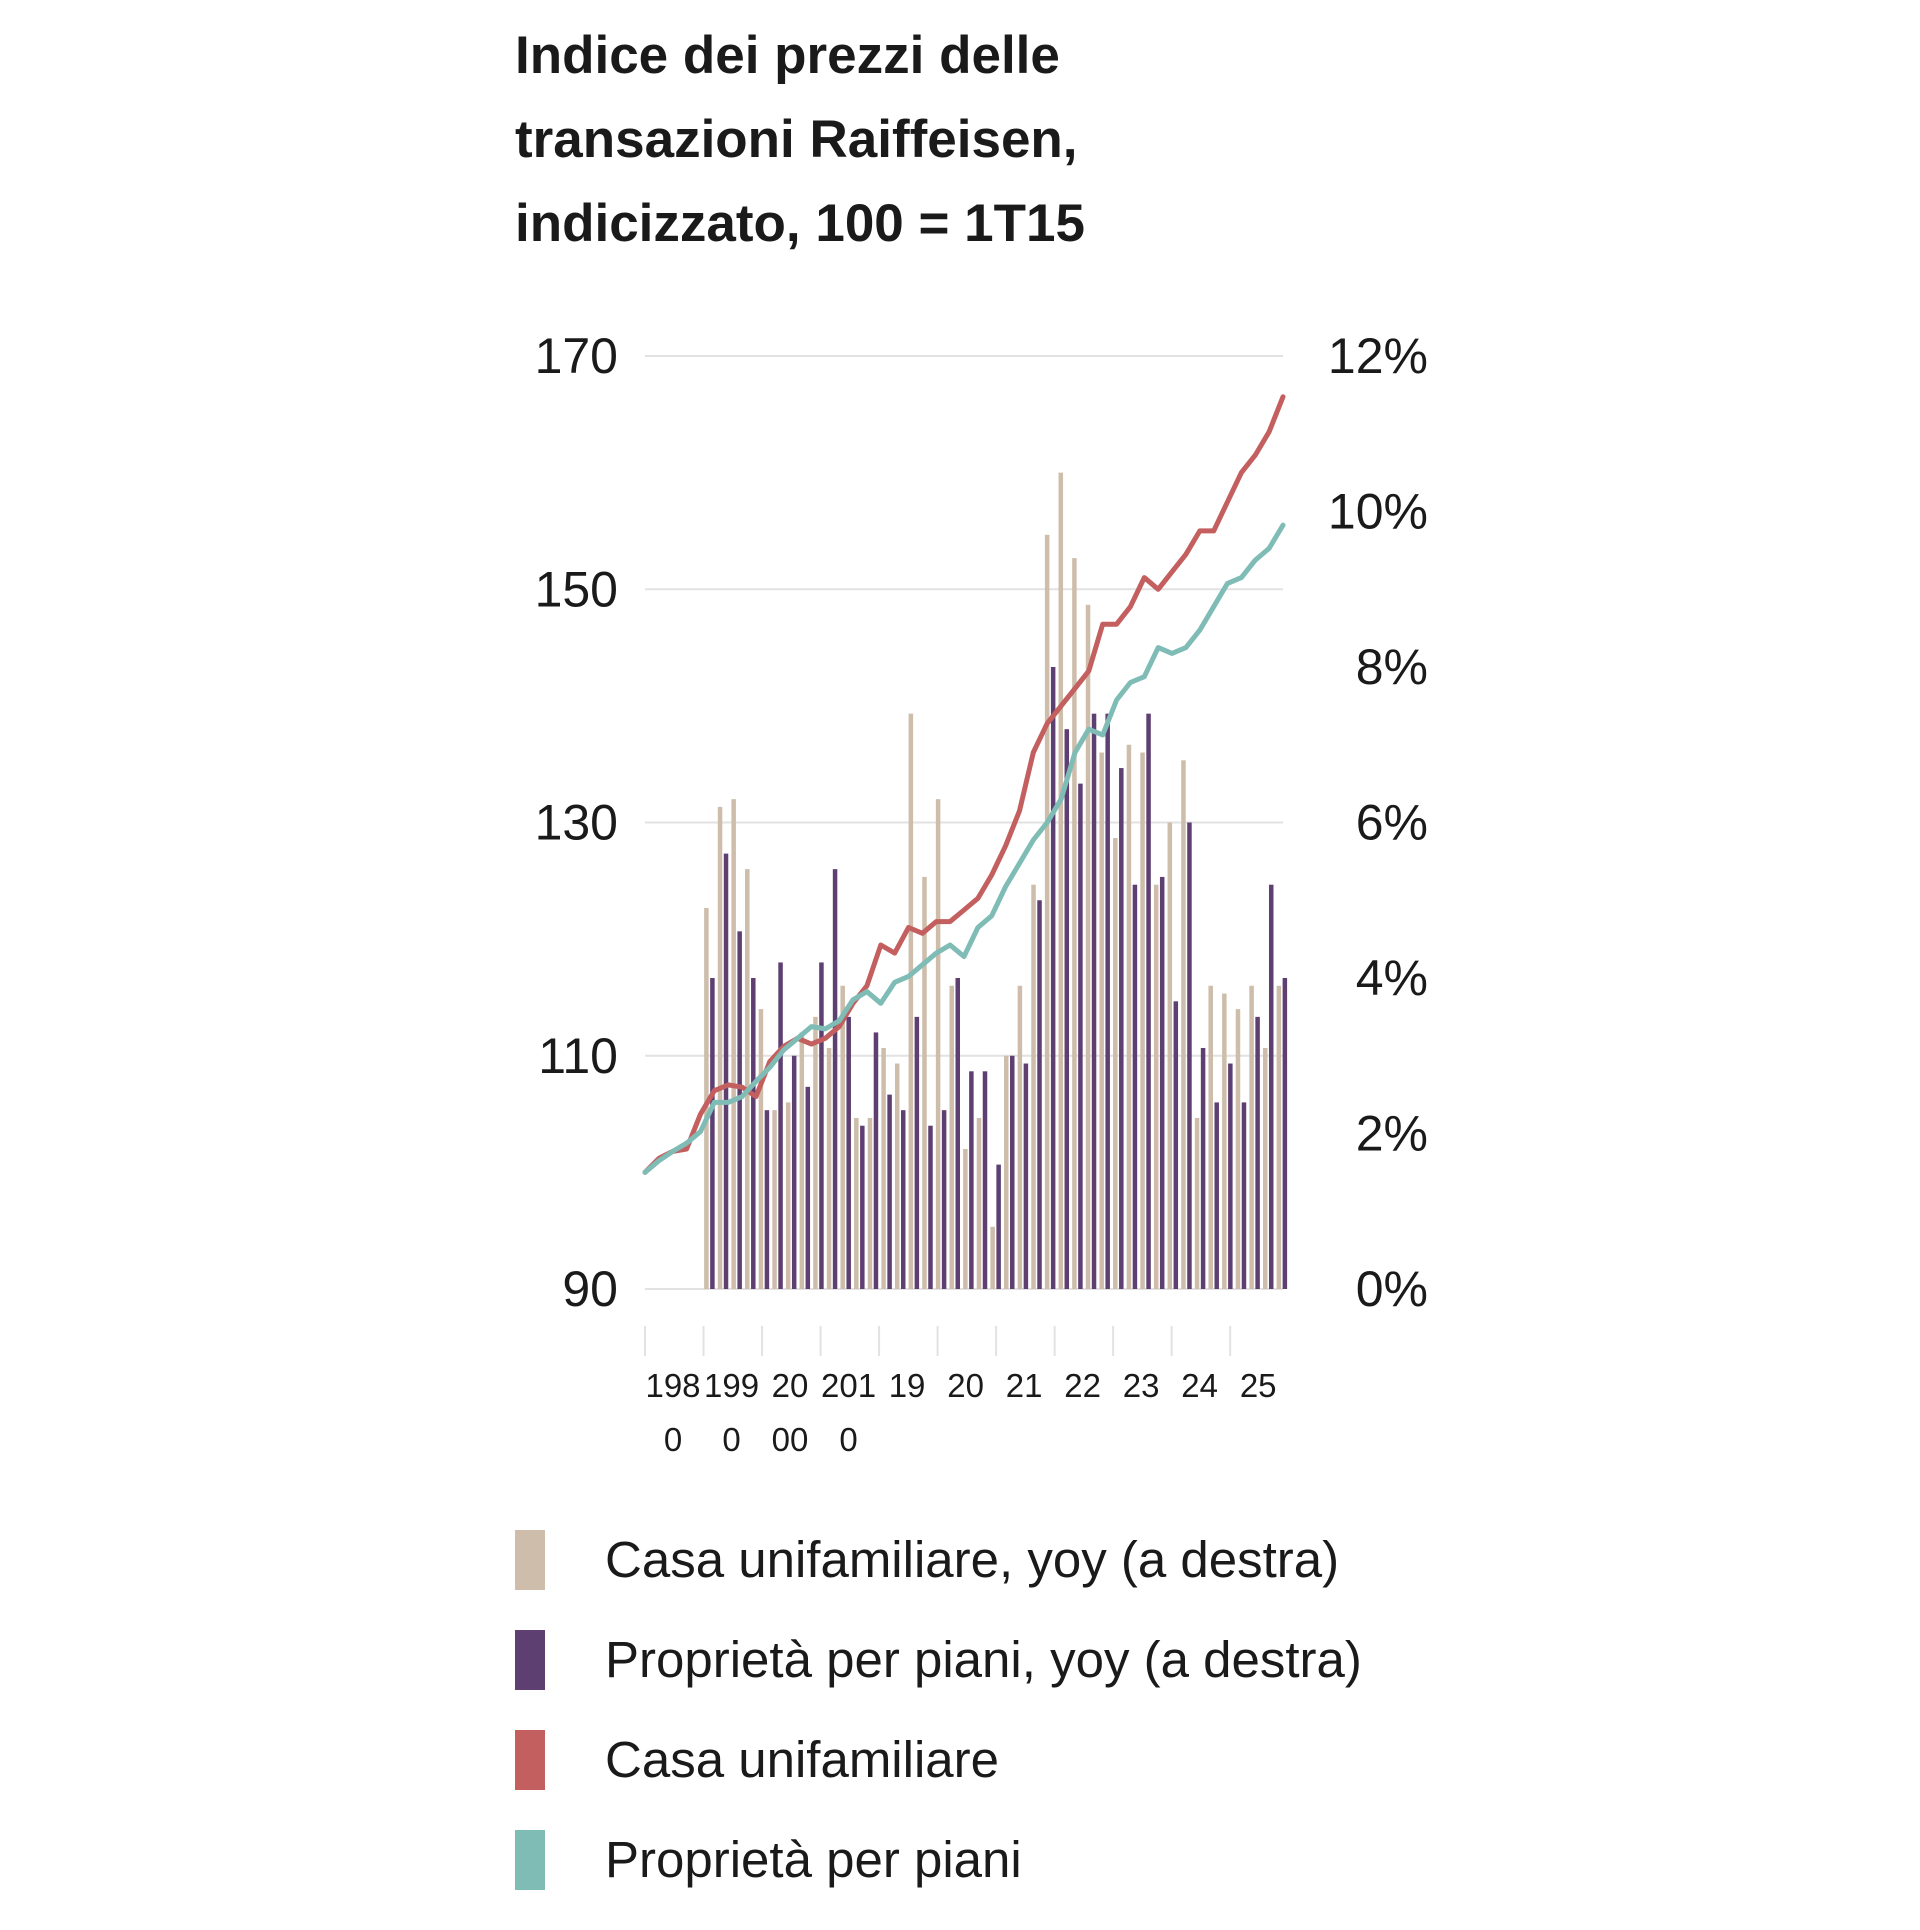 This screenshot has width=1920, height=1930. Describe the element at coordinates (790, 1439) in the screenshot. I see `x-tick-label: 00` at that location.